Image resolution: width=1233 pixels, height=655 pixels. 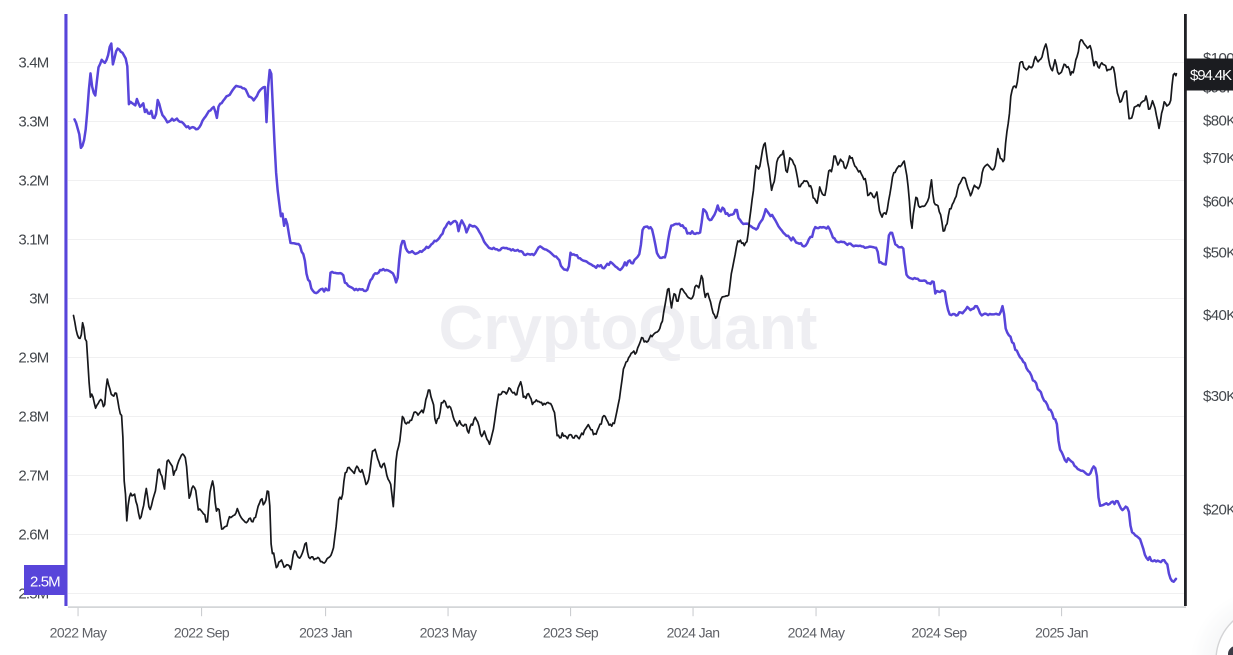 I want to click on svg-text: $30K, so click(x=1218, y=396).